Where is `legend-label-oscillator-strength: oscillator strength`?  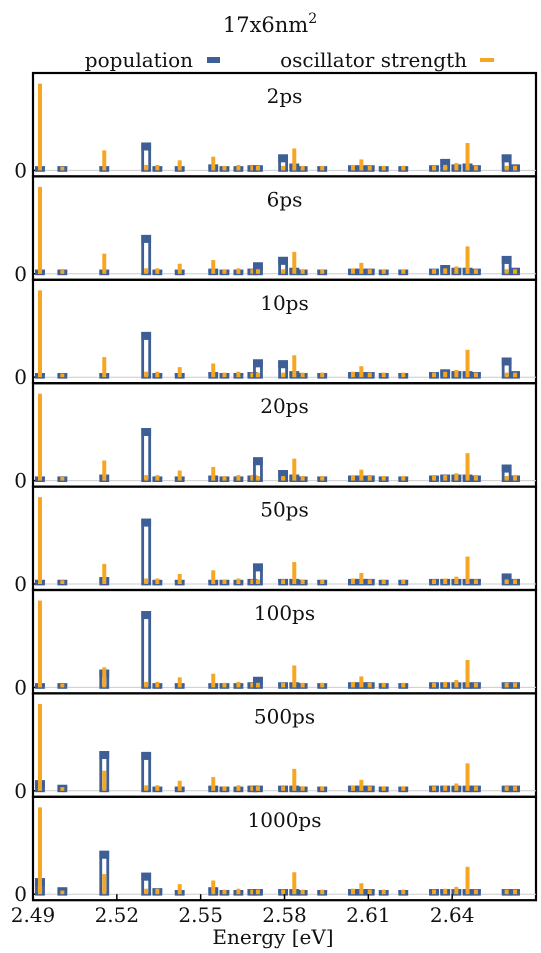 legend-label-oscillator-strength: oscillator strength is located at coordinates (373, 60).